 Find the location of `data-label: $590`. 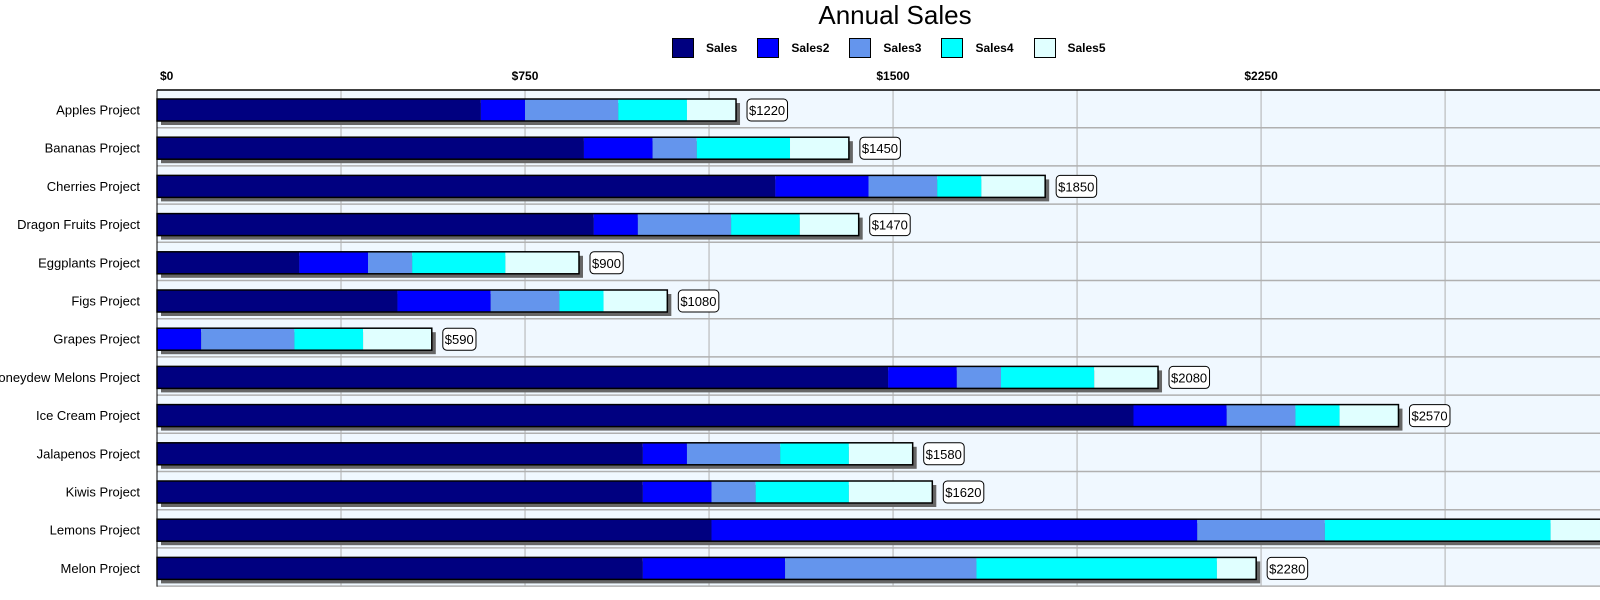

data-label: $590 is located at coordinates (459, 339).